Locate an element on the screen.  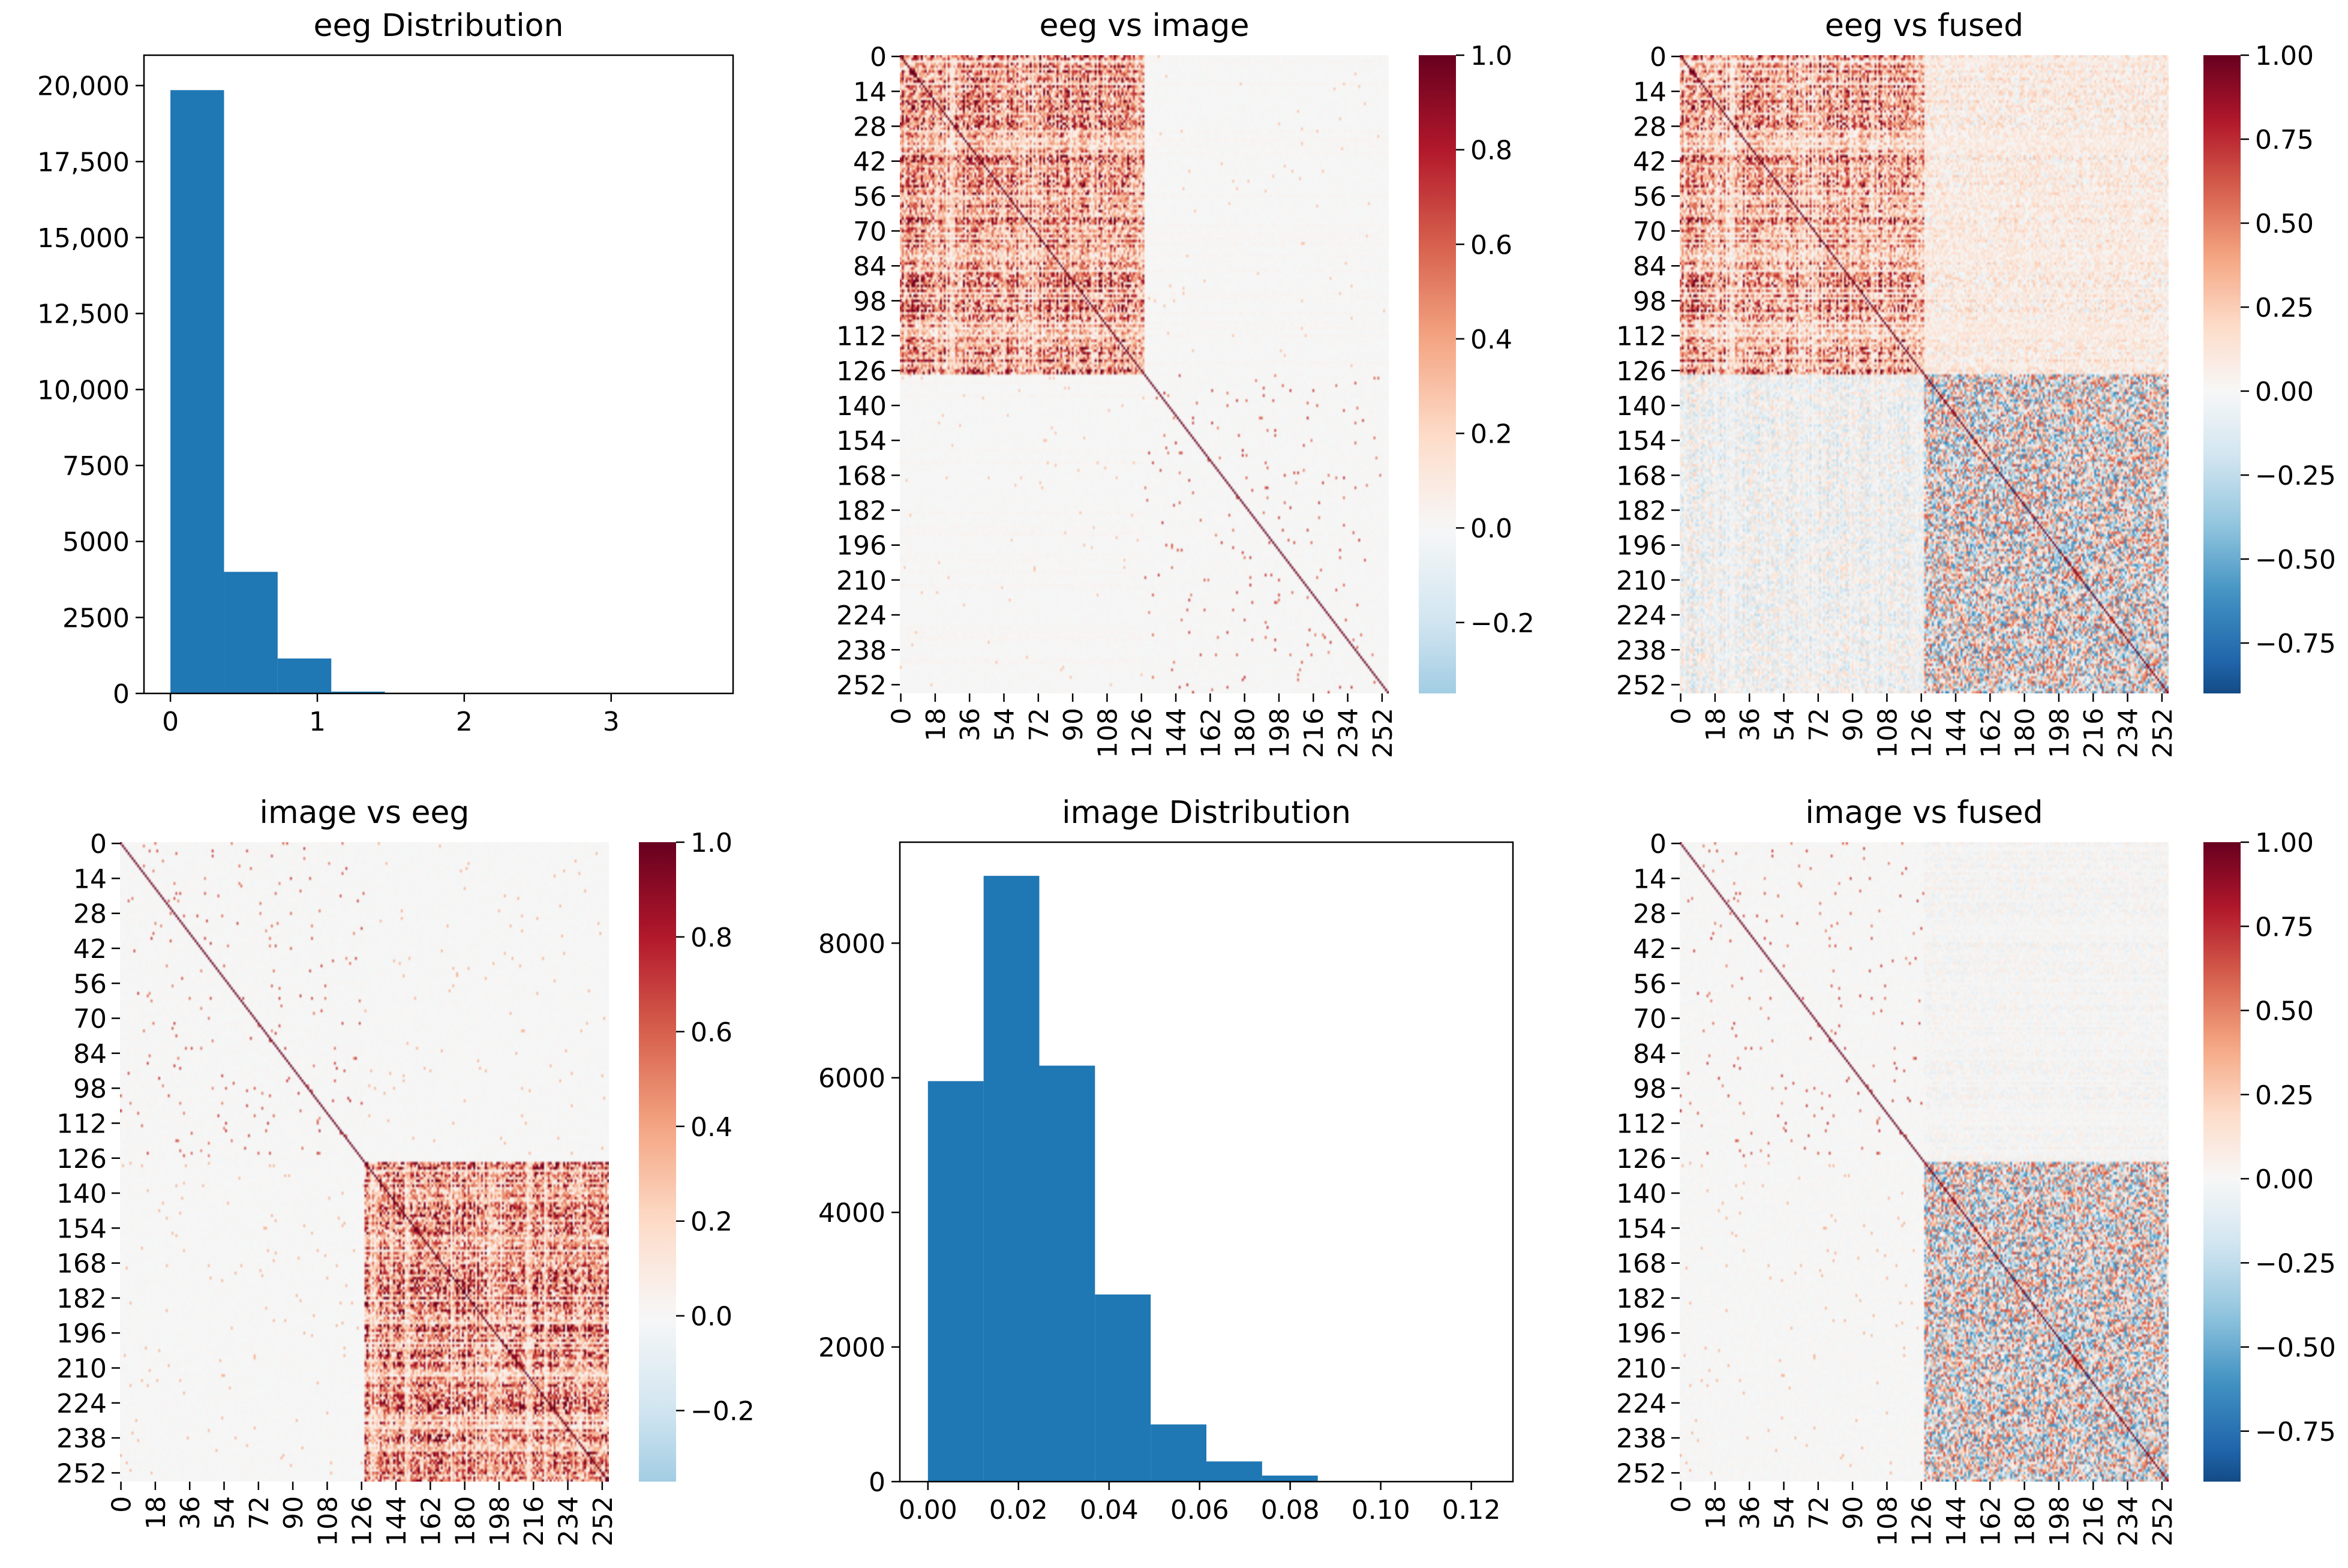
x-tick-label: 198 is located at coordinates (2059, 1521).